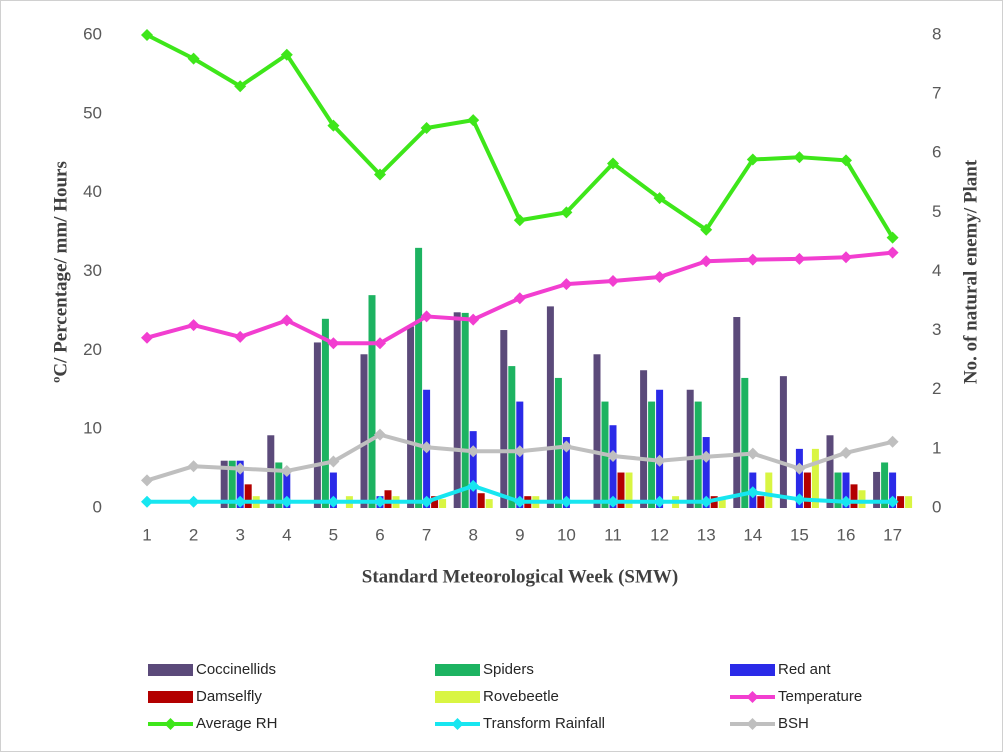  Describe the element at coordinates (236, 669) in the screenshot. I see `legend-label: Coccinellids` at that location.